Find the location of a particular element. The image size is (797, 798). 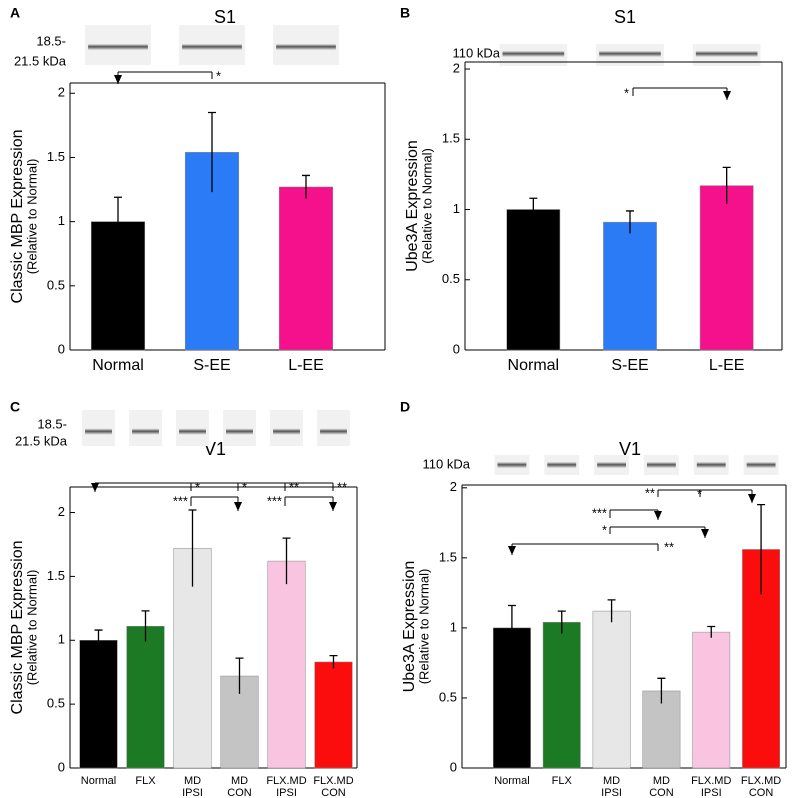

panel-title: V1 is located at coordinates (630, 449).